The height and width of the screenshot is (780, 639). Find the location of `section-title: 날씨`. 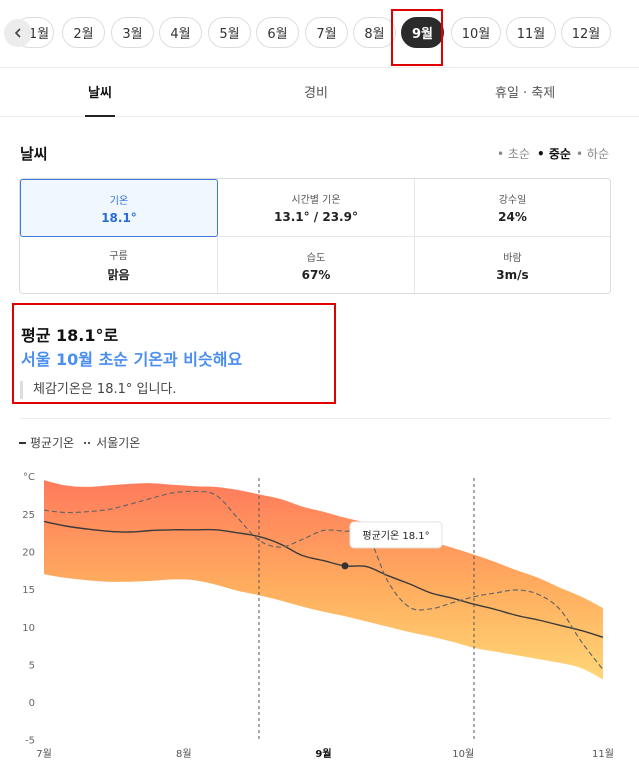

section-title: 날씨 is located at coordinates (34, 154).